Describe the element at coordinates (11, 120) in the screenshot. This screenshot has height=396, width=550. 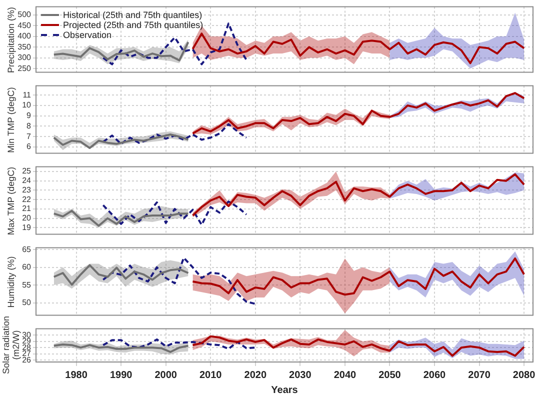
I see `y-axis-title: Min TMP (degC)` at that location.